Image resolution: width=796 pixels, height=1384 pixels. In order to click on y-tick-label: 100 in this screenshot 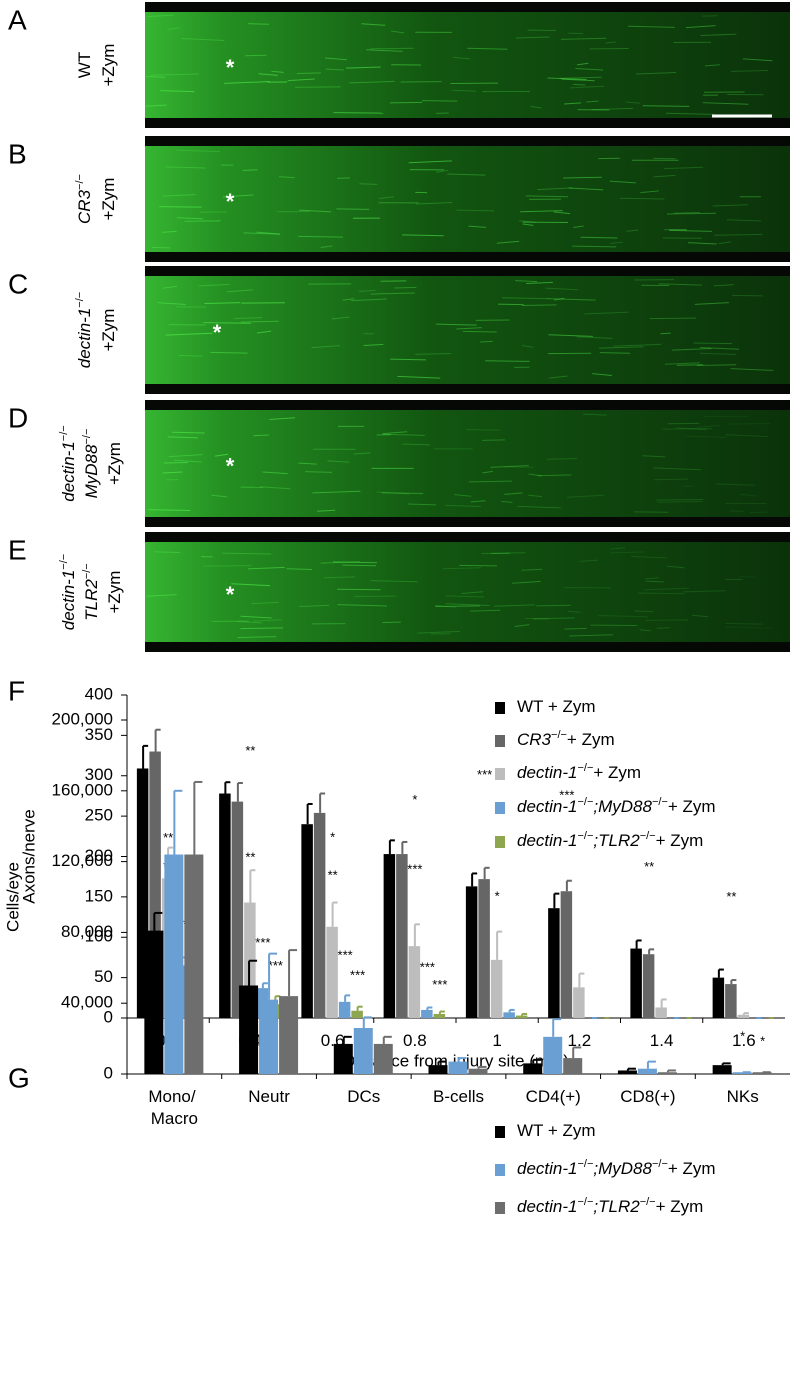, I will do `click(99, 936)`.